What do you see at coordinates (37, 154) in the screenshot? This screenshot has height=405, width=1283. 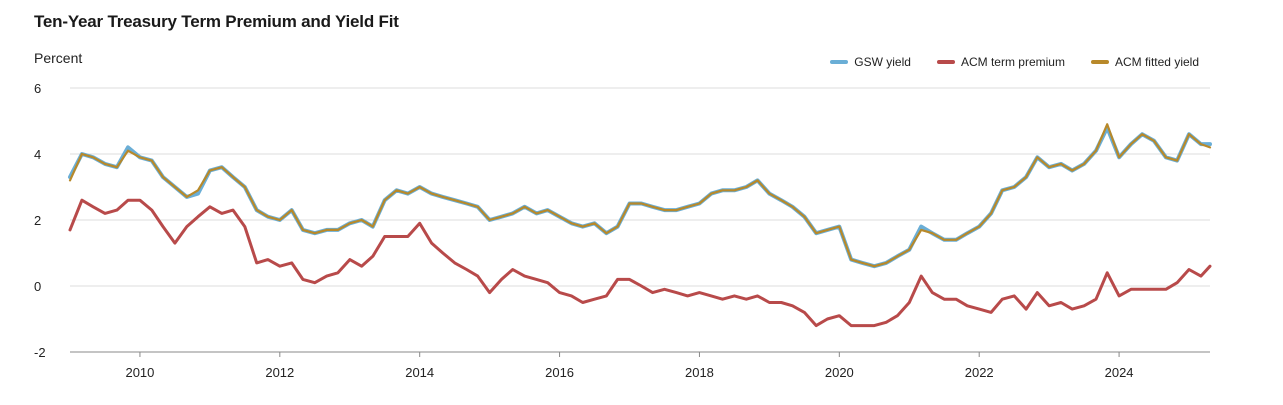 I see `y-tick-label: 4` at bounding box center [37, 154].